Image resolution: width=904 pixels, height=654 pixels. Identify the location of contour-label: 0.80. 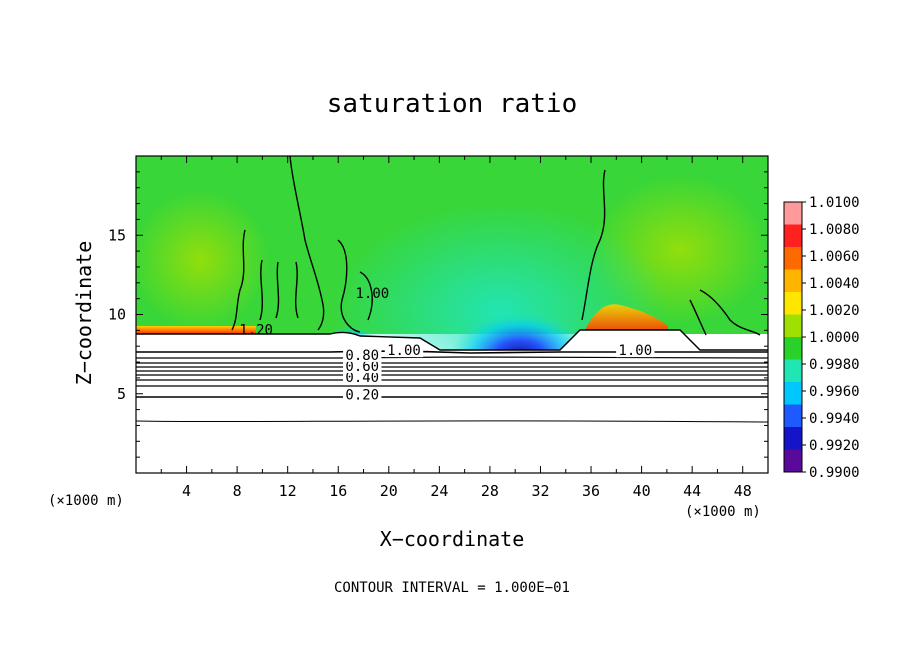
(362, 356).